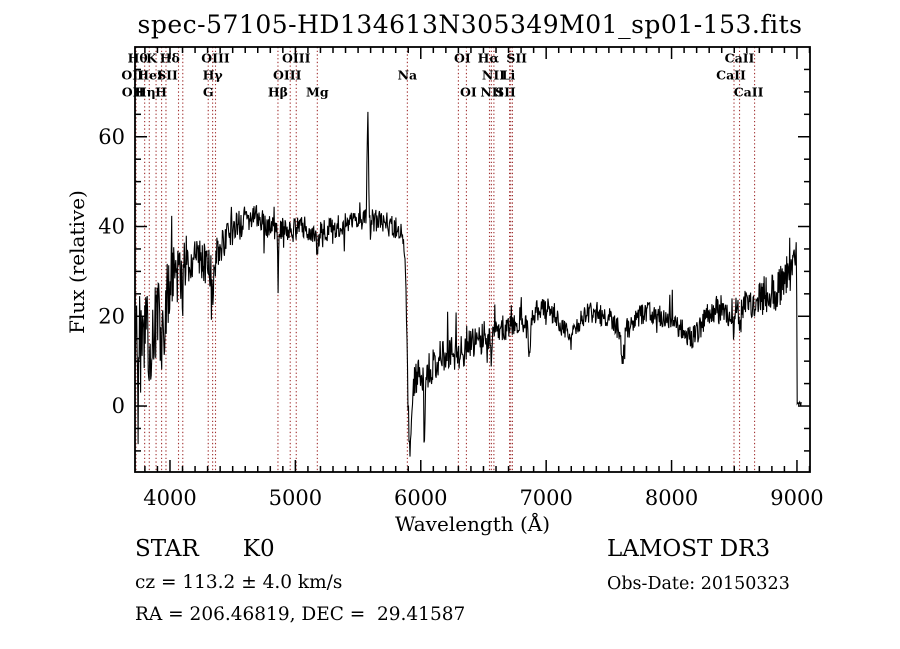 This screenshot has height=649, width=900. I want to click on survey-name: LAMOST DR3, so click(689, 549).